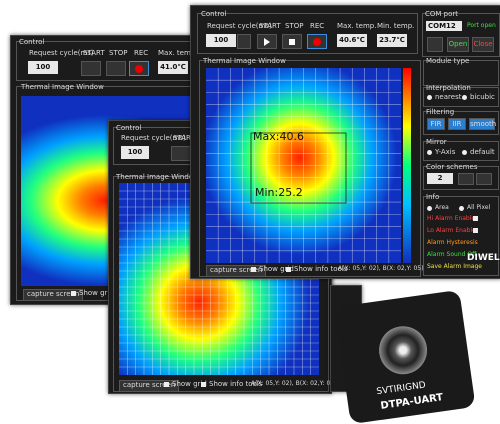 The image size is (500, 424). What do you see at coordinates (392, 40) in the screenshot?
I see `min-temp: 23.7℃` at bounding box center [392, 40].